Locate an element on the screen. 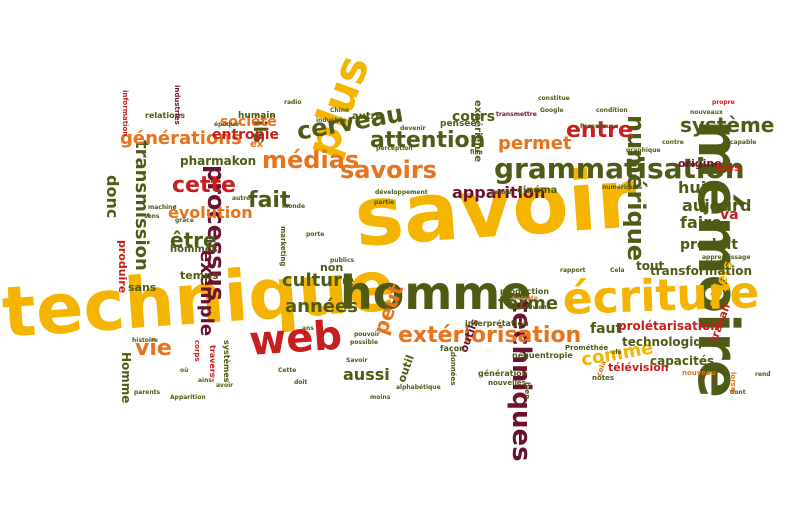 The image size is (792, 506). word-notes: notes is located at coordinates (603, 378).